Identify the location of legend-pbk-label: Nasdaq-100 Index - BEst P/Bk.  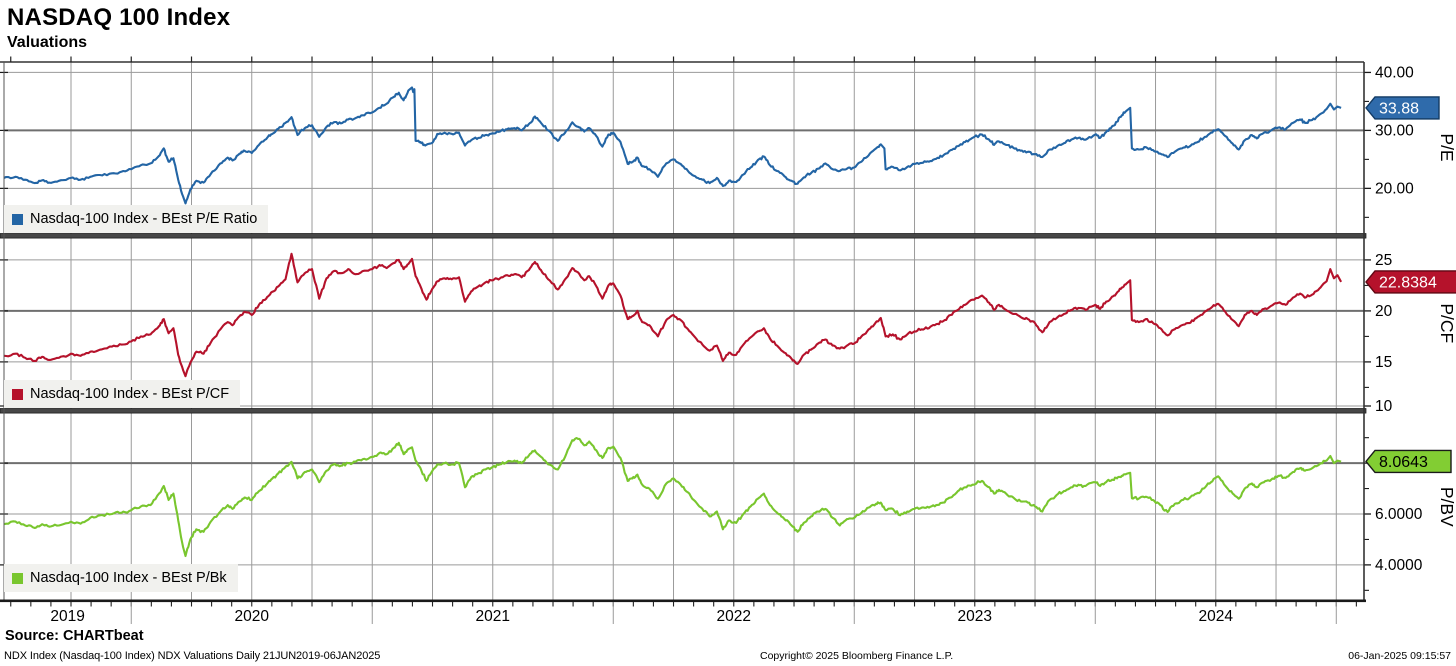
(128, 578).